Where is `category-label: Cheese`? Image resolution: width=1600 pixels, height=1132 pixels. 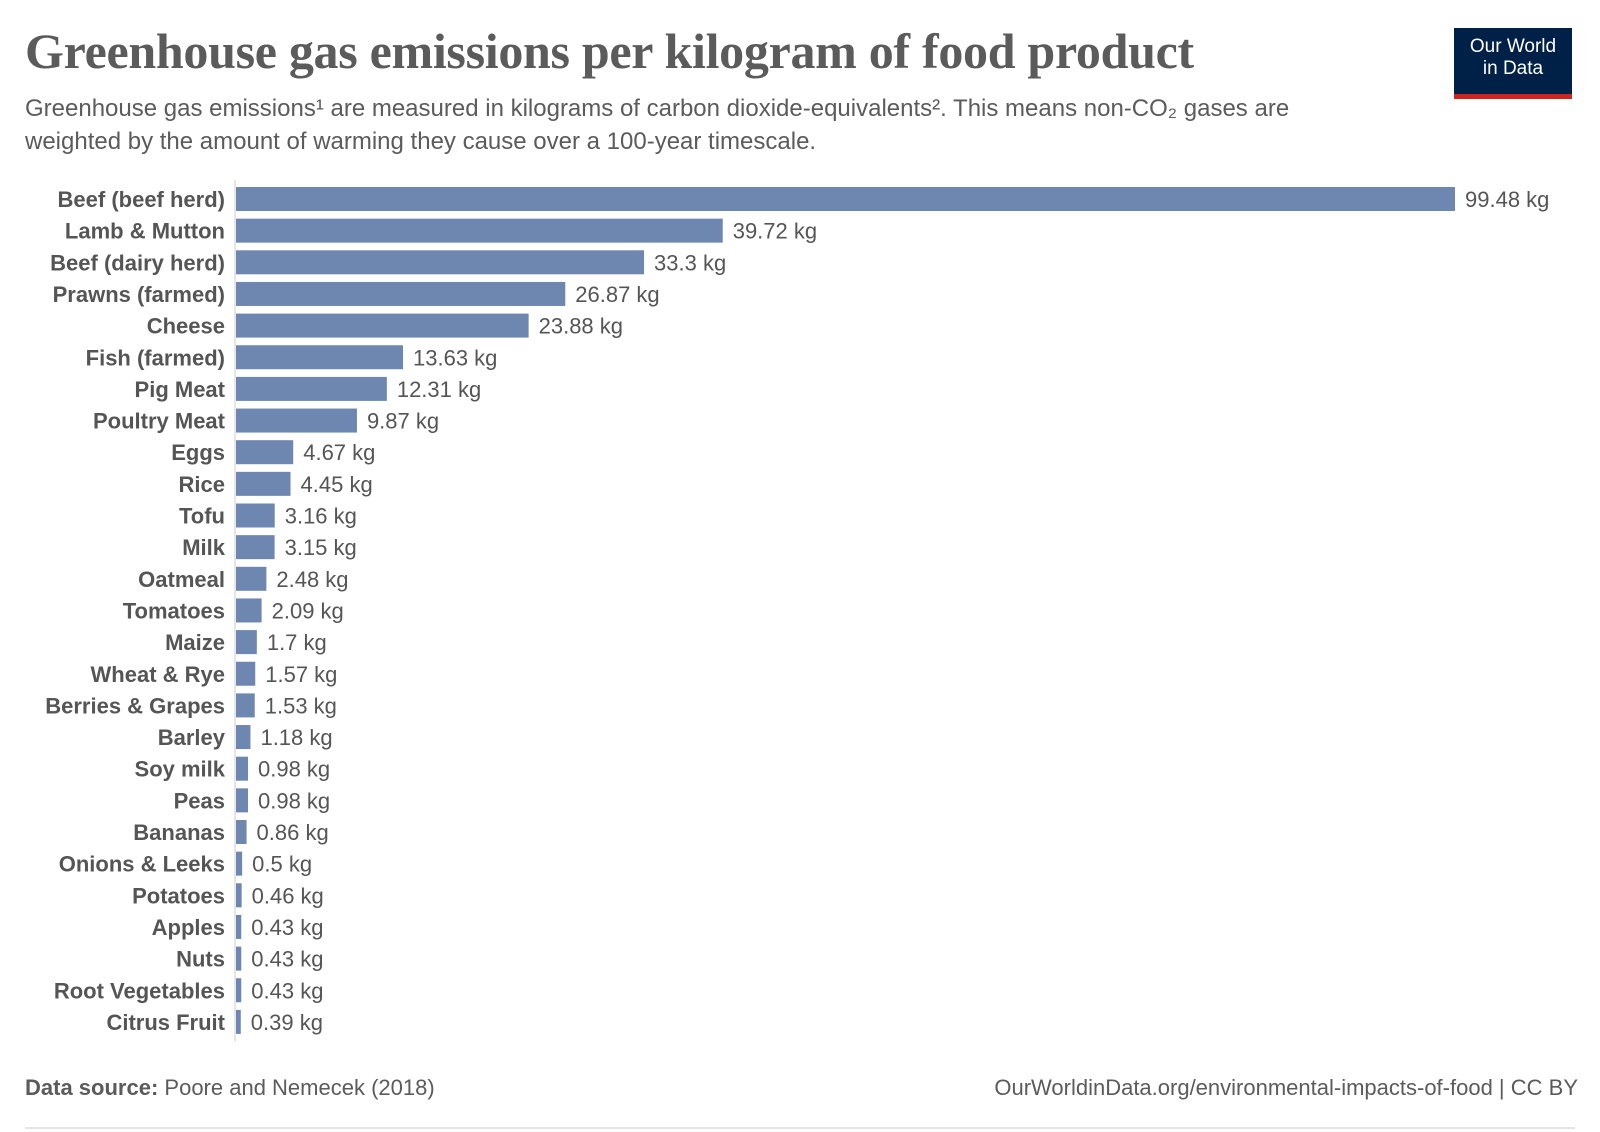
category-label: Cheese is located at coordinates (186, 326).